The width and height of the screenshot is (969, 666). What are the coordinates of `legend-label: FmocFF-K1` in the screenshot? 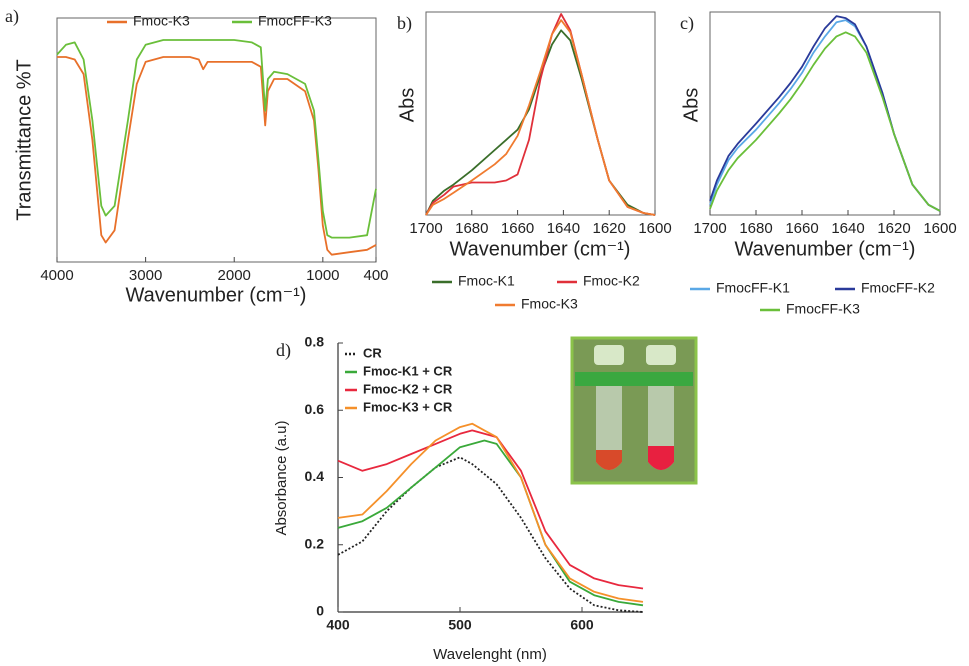 It's located at (753, 288).